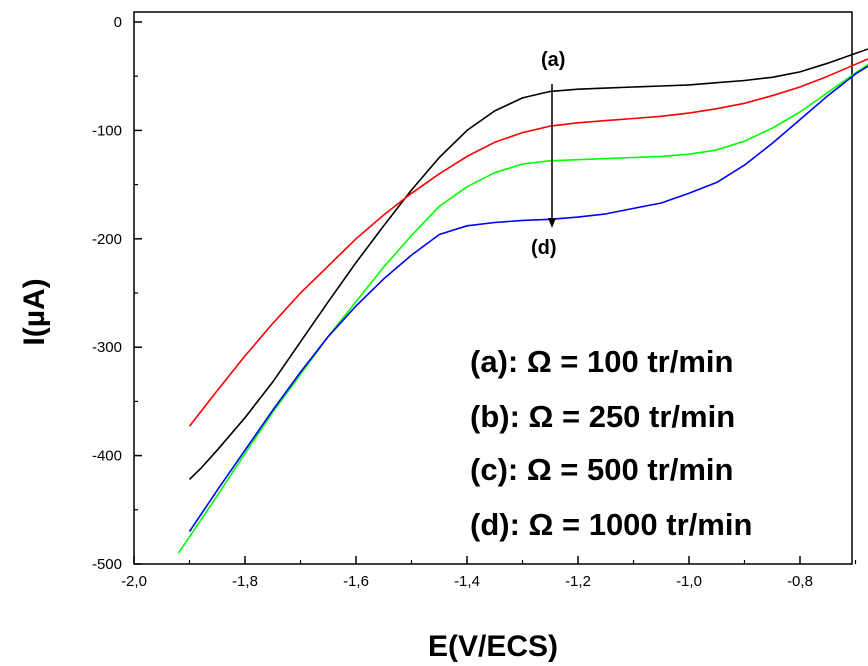 This screenshot has width=868, height=666. Describe the element at coordinates (689, 581) in the screenshot. I see `x-tick-label: -1,0` at that location.